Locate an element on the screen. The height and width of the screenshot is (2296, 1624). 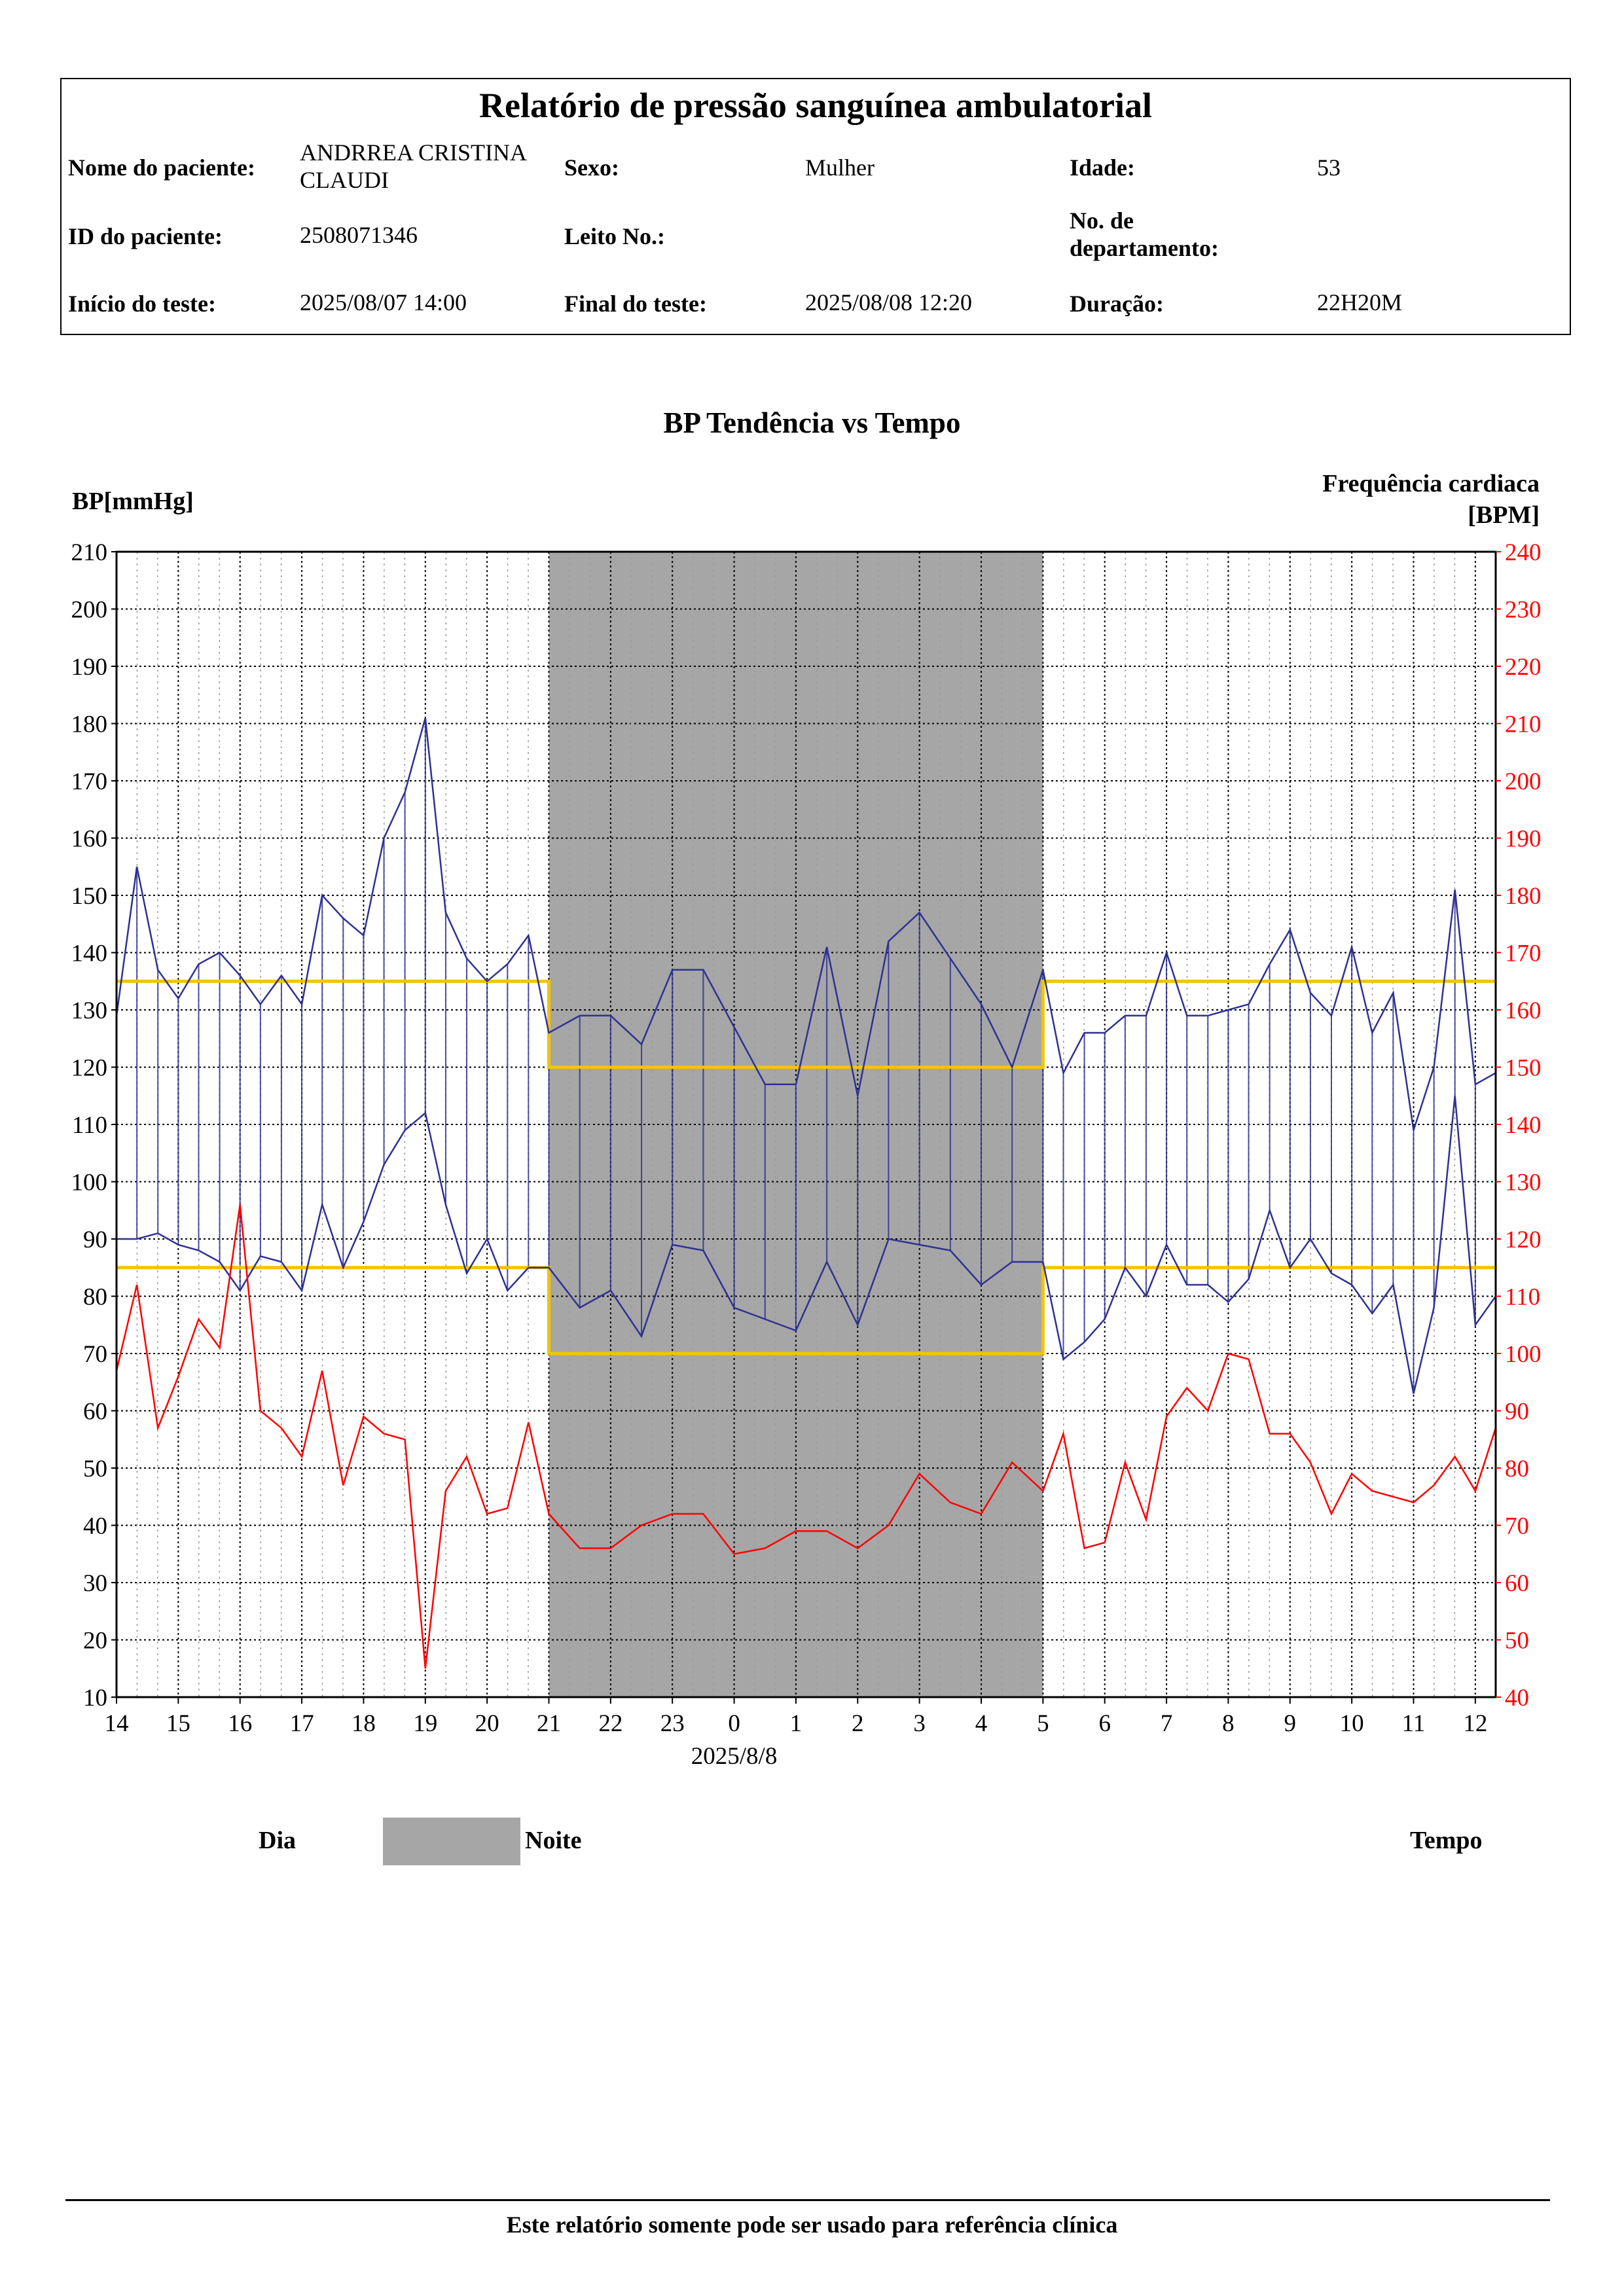
x-date-label: 2025/8/8 is located at coordinates (734, 1756).